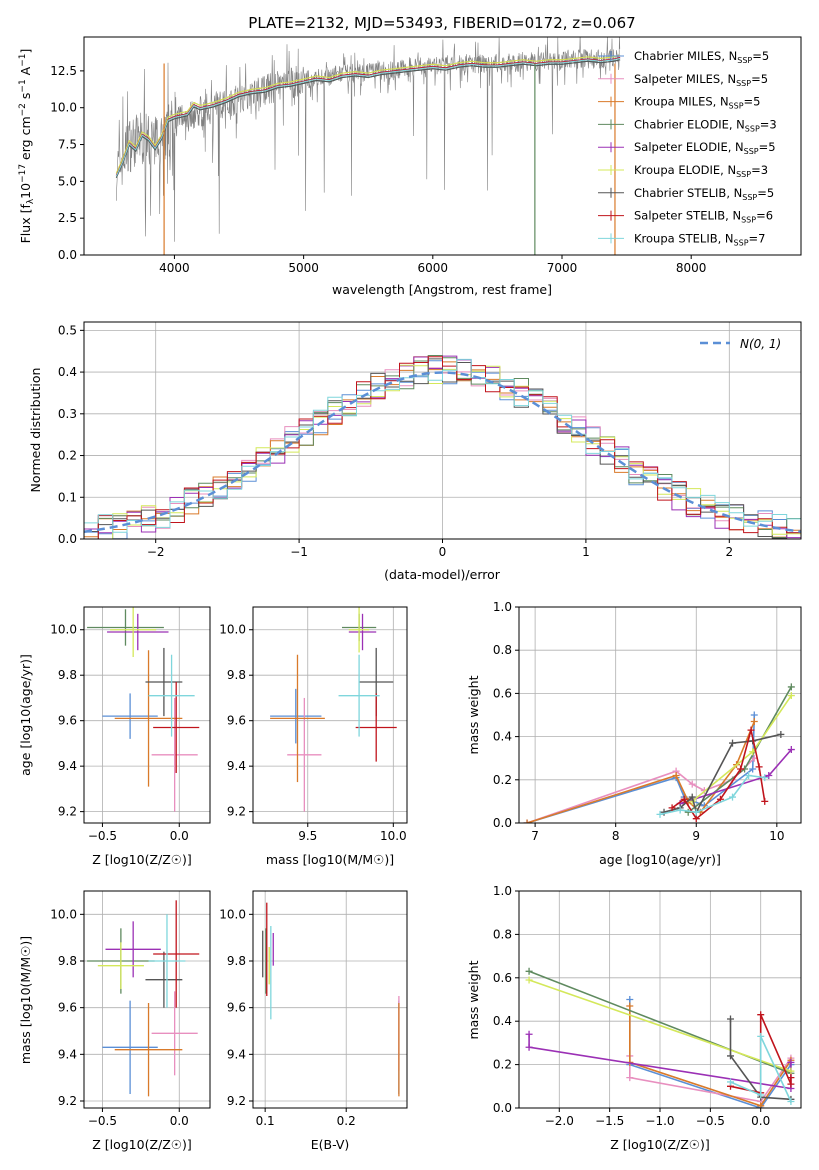 This screenshot has height=1170, width=819. I want to click on legend-name: Salpeter ELODIE, N, so click(689, 147).